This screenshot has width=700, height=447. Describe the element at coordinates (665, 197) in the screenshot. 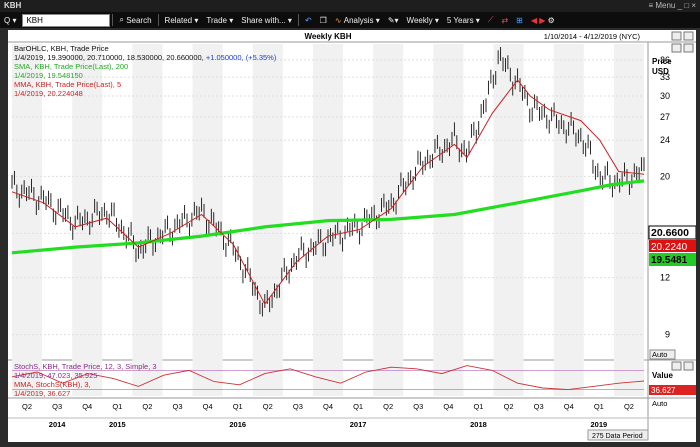

I see `price-tick-labels: 91215202427303336` at that location.